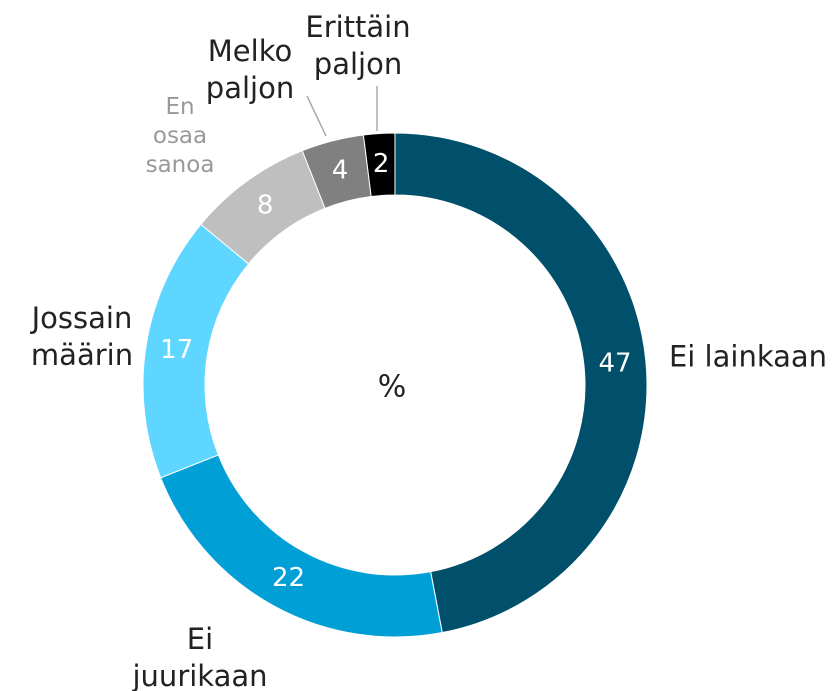  Describe the element at coordinates (288, 578) in the screenshot. I see `value-label: 22` at that location.